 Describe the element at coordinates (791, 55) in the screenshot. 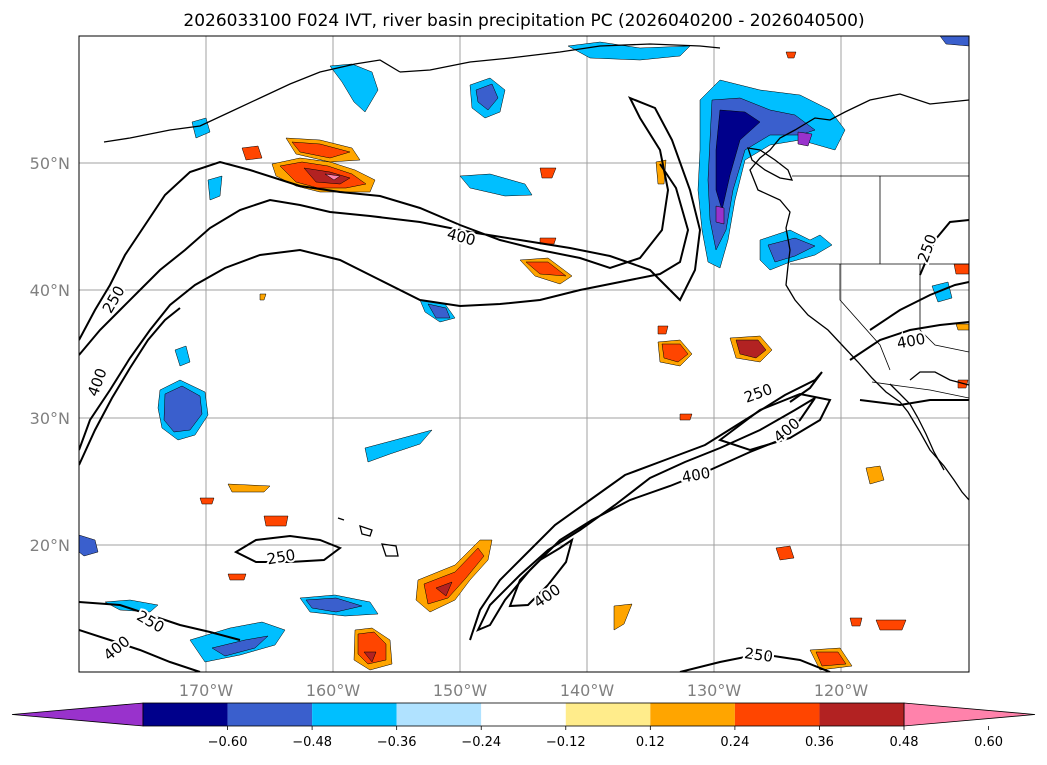

I see `pos-region-s18` at that location.